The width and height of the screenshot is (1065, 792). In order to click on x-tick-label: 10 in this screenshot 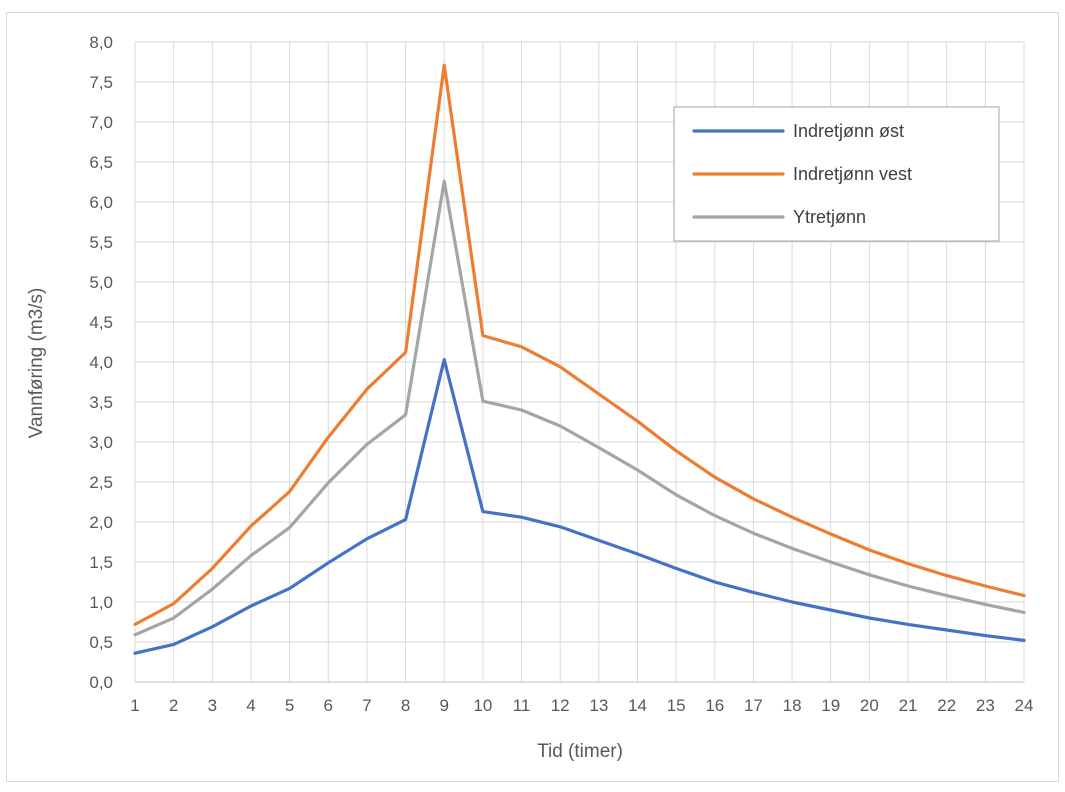, I will do `click(482, 705)`.